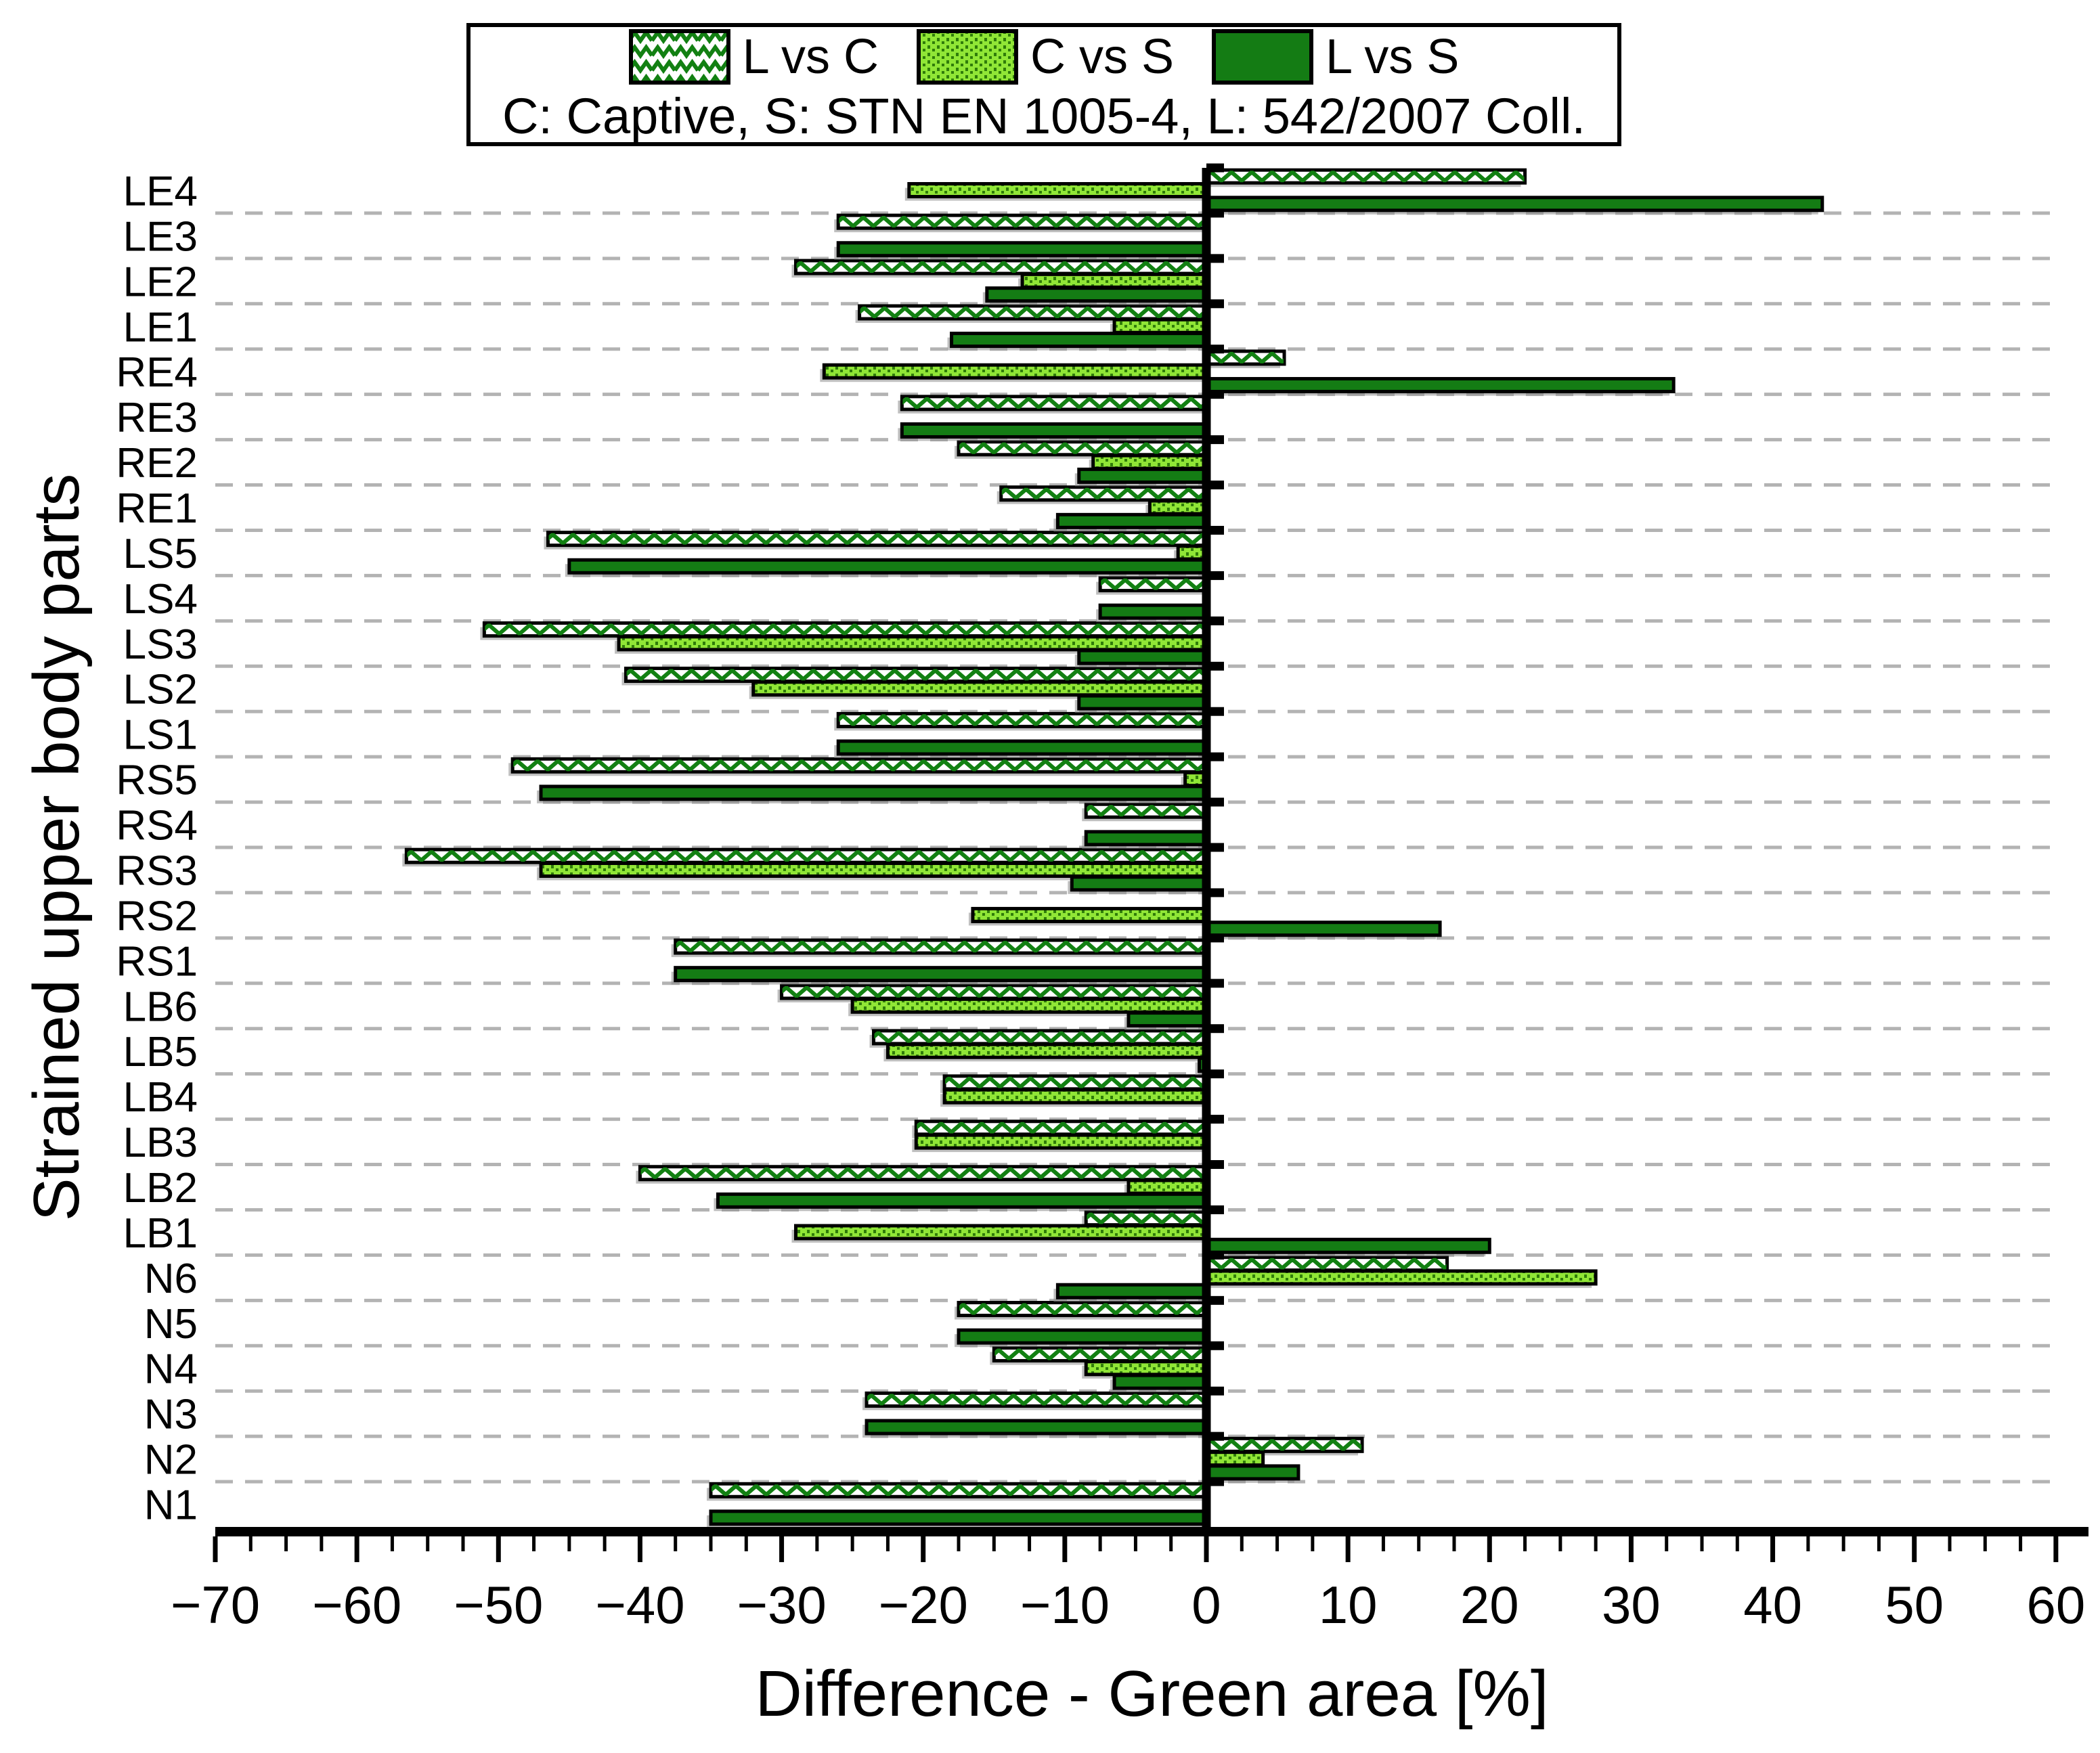 The width and height of the screenshot is (2100, 1753). Describe the element at coordinates (873, 870) in the screenshot. I see `bar-RS3-CvsS` at that location.